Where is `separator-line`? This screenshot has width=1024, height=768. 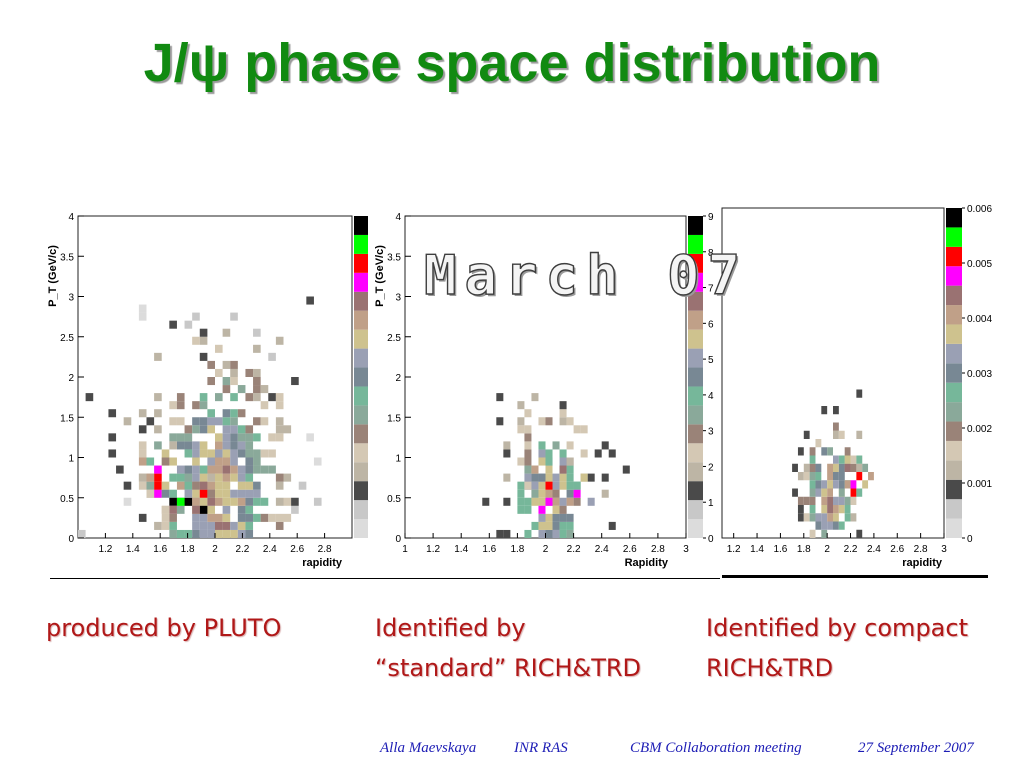 separator-line is located at coordinates (385, 578).